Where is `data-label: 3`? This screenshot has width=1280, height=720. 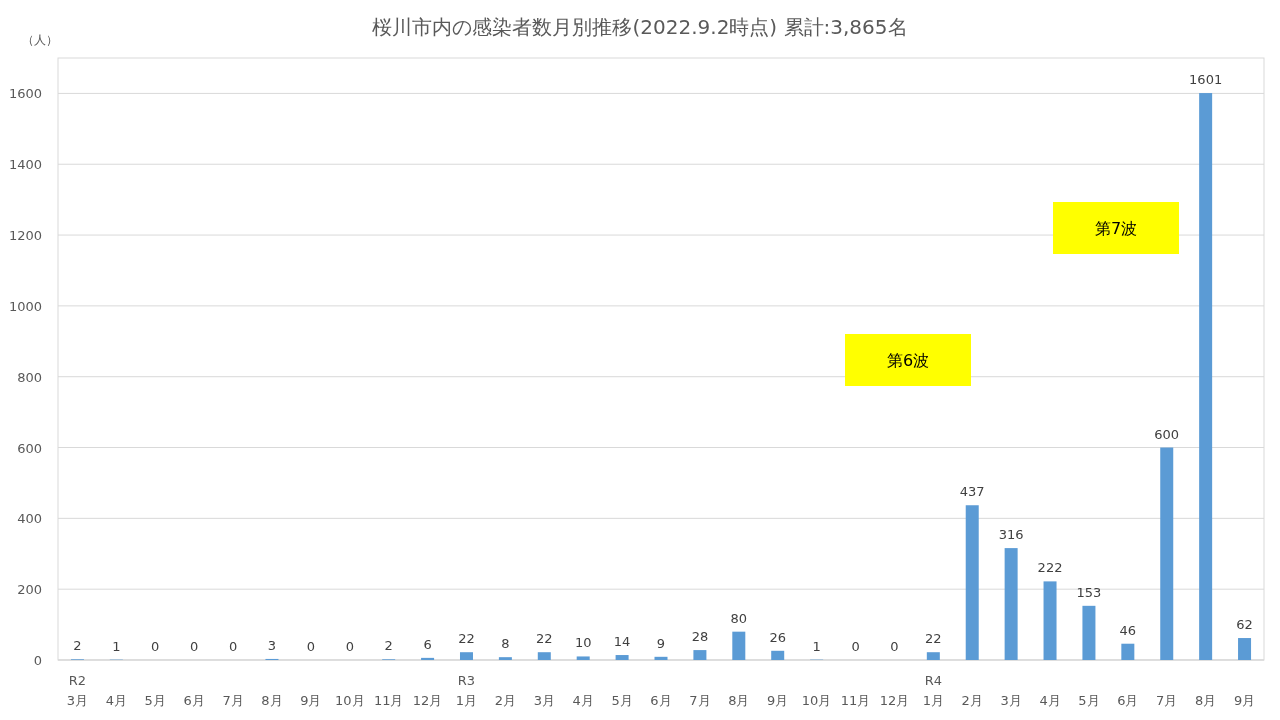
data-label: 3 is located at coordinates (272, 645).